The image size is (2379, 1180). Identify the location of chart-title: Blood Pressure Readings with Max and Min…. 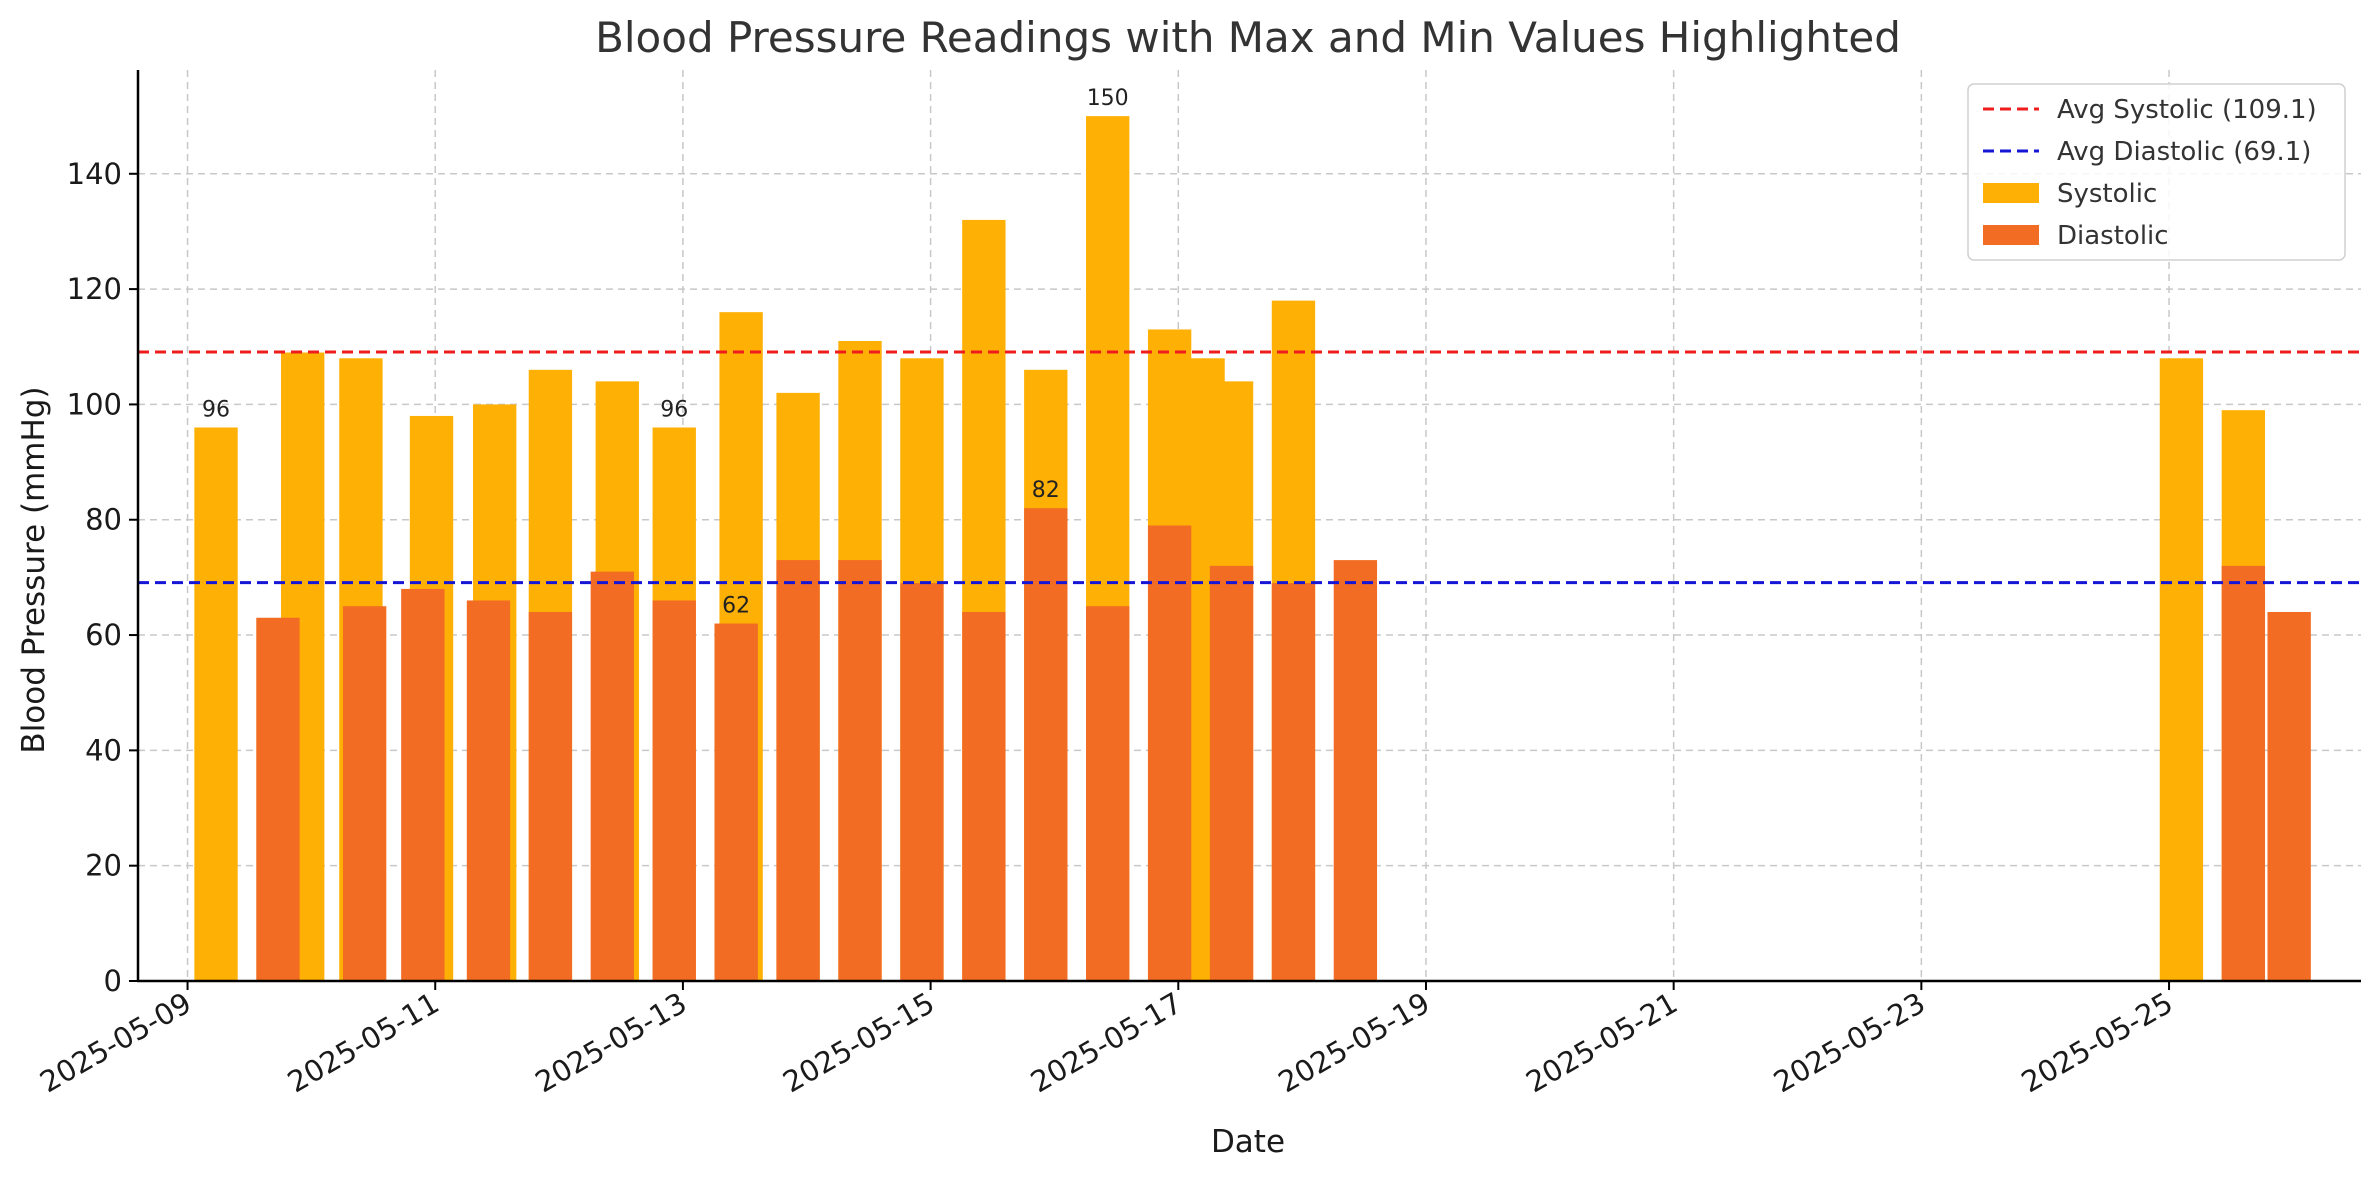
(1248, 37).